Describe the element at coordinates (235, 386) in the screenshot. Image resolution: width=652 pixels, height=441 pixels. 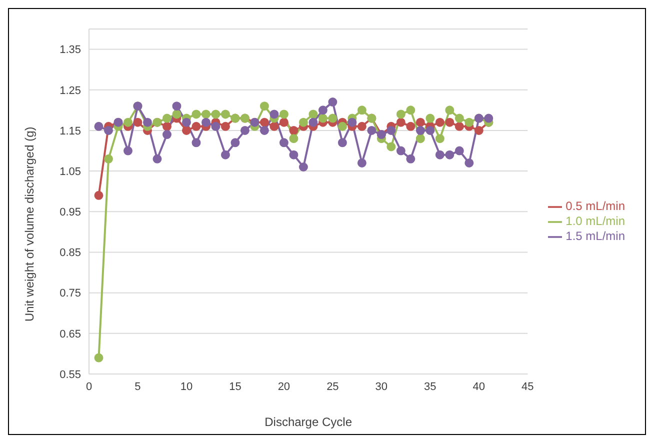
I see `x-tick-label: 15` at that location.